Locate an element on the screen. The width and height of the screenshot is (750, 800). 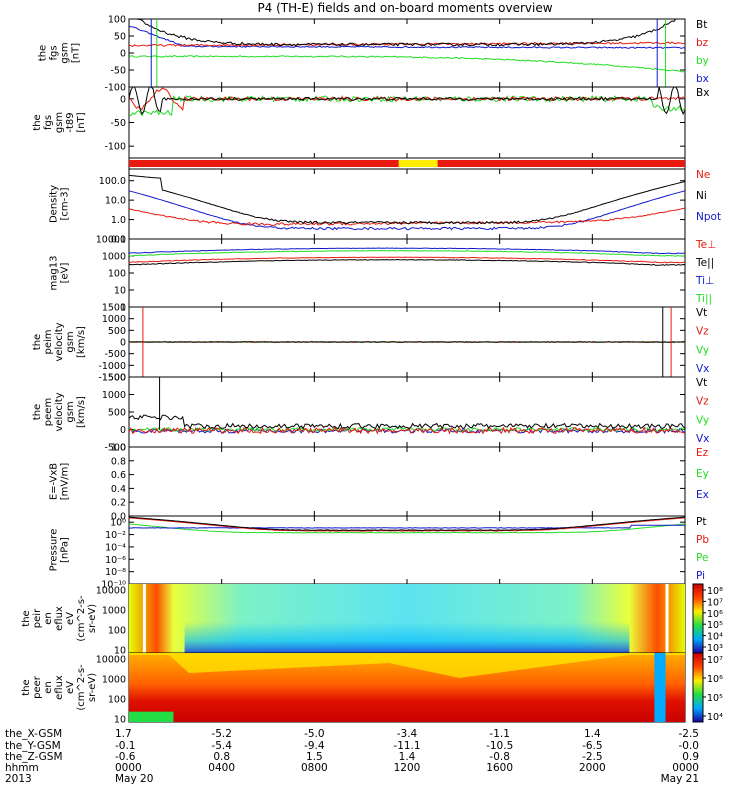
panel-2-data is located at coordinates (407, 163).